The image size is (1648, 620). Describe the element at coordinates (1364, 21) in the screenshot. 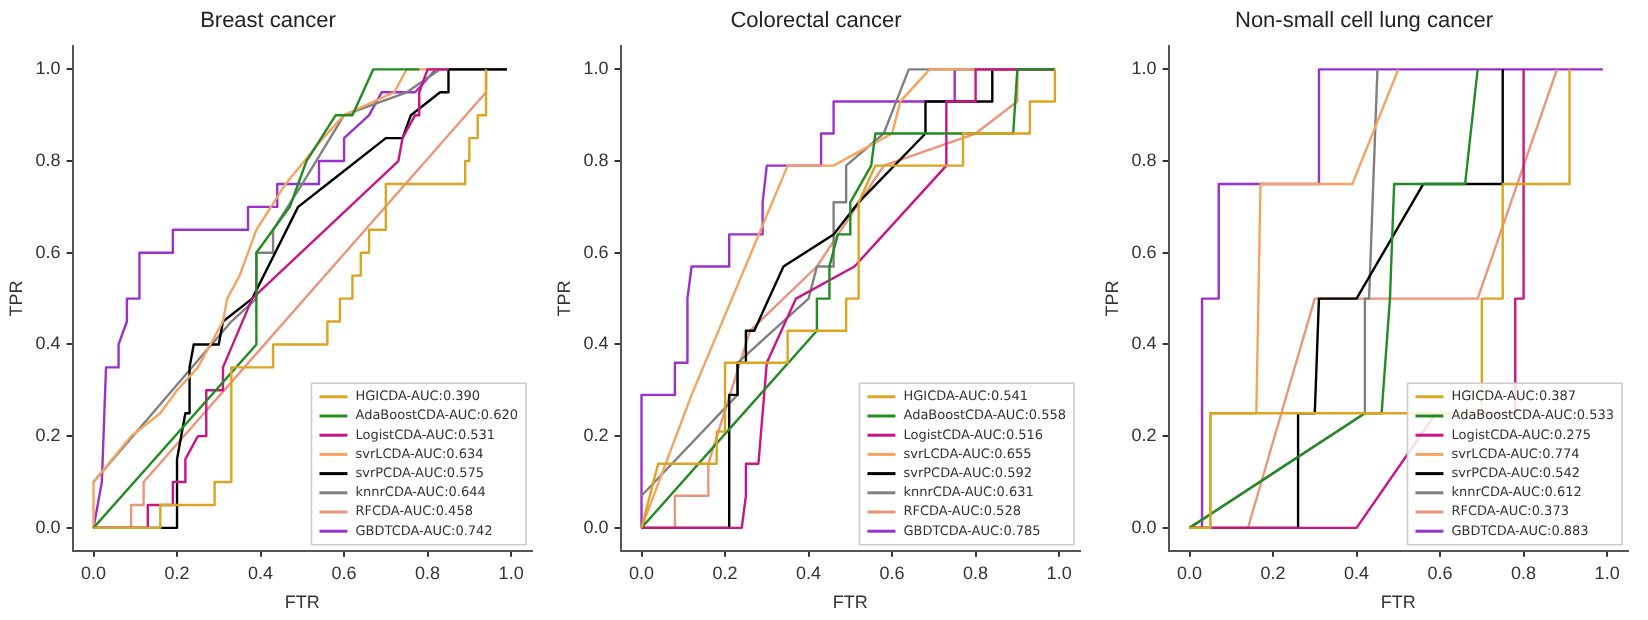

I see `chart-title: Non-small cell lung cancer` at that location.